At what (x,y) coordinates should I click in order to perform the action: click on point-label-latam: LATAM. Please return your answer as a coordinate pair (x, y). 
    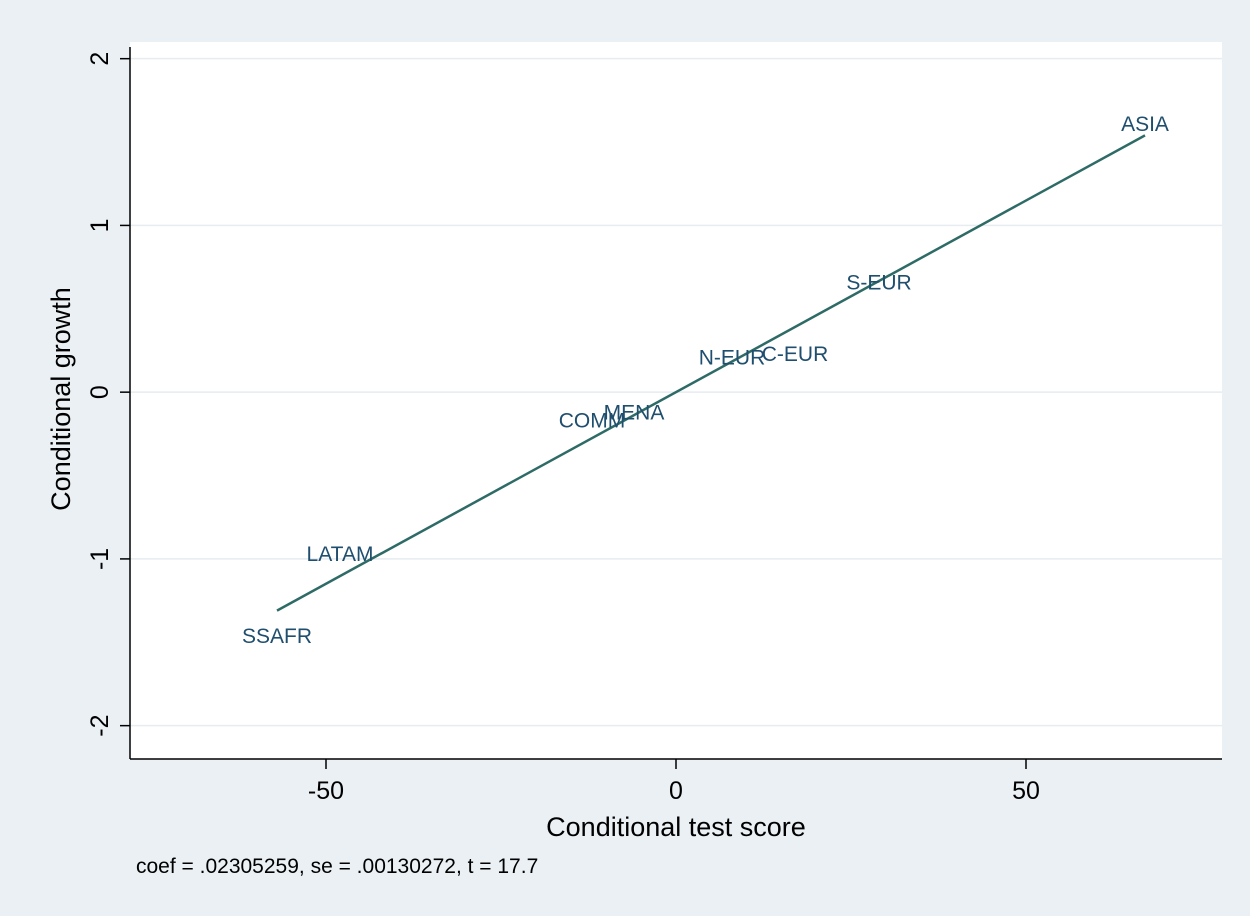
    Looking at the image, I should click on (340, 554).